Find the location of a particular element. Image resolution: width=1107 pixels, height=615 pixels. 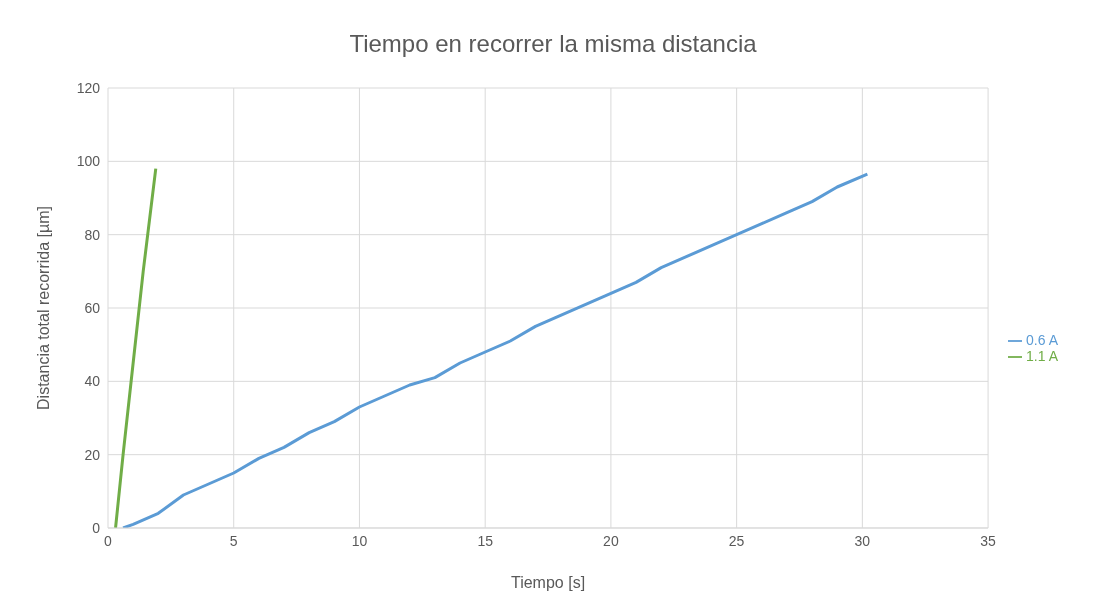

y-tick-label: 40 is located at coordinates (92, 381).